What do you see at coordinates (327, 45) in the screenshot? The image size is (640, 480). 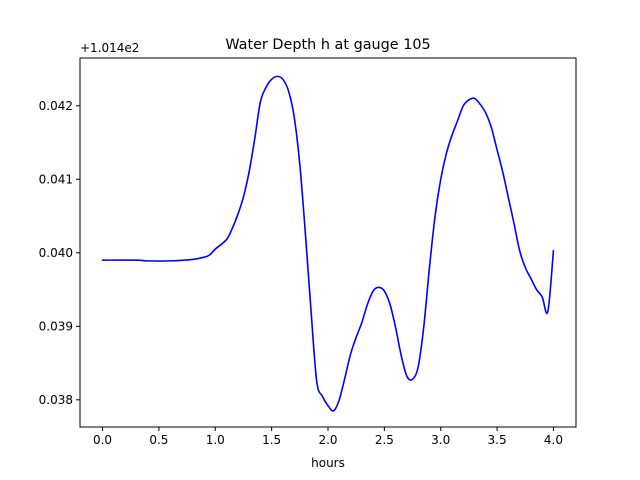 I see `chart-title: Water Depth h at gauge 105` at bounding box center [327, 45].